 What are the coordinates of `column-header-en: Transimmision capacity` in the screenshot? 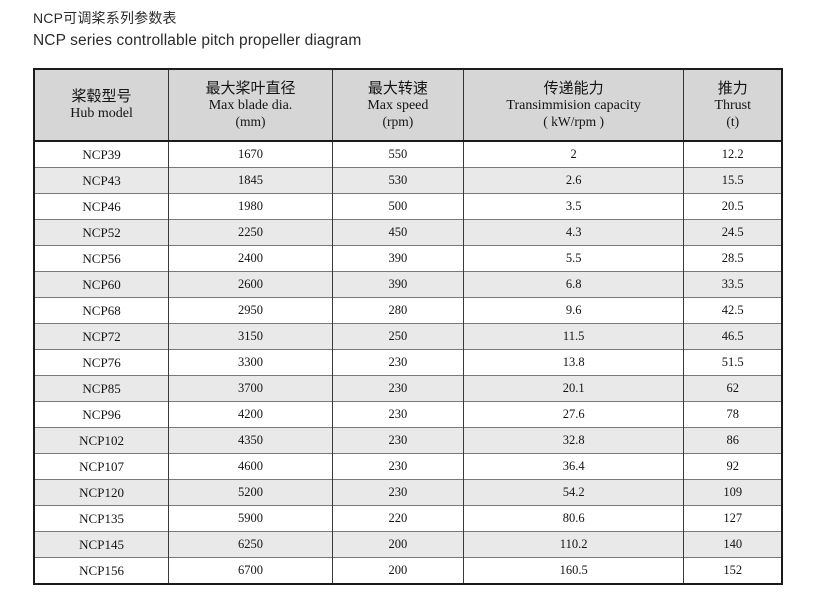 It's located at (573, 105).